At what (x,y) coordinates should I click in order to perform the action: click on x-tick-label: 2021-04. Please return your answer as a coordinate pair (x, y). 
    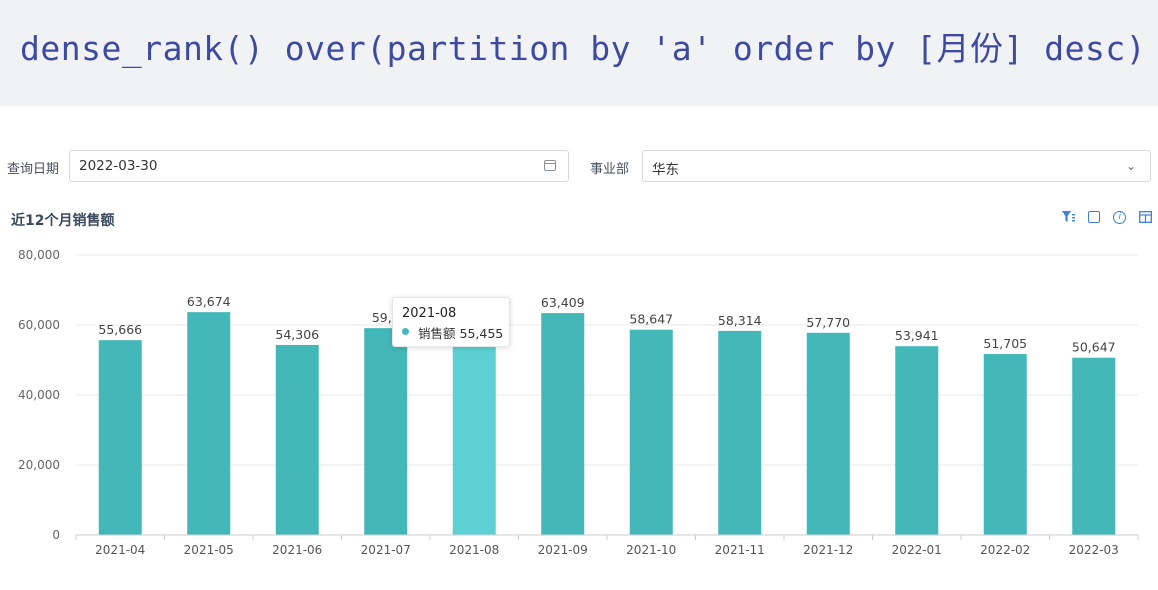
    Looking at the image, I should click on (120, 550).